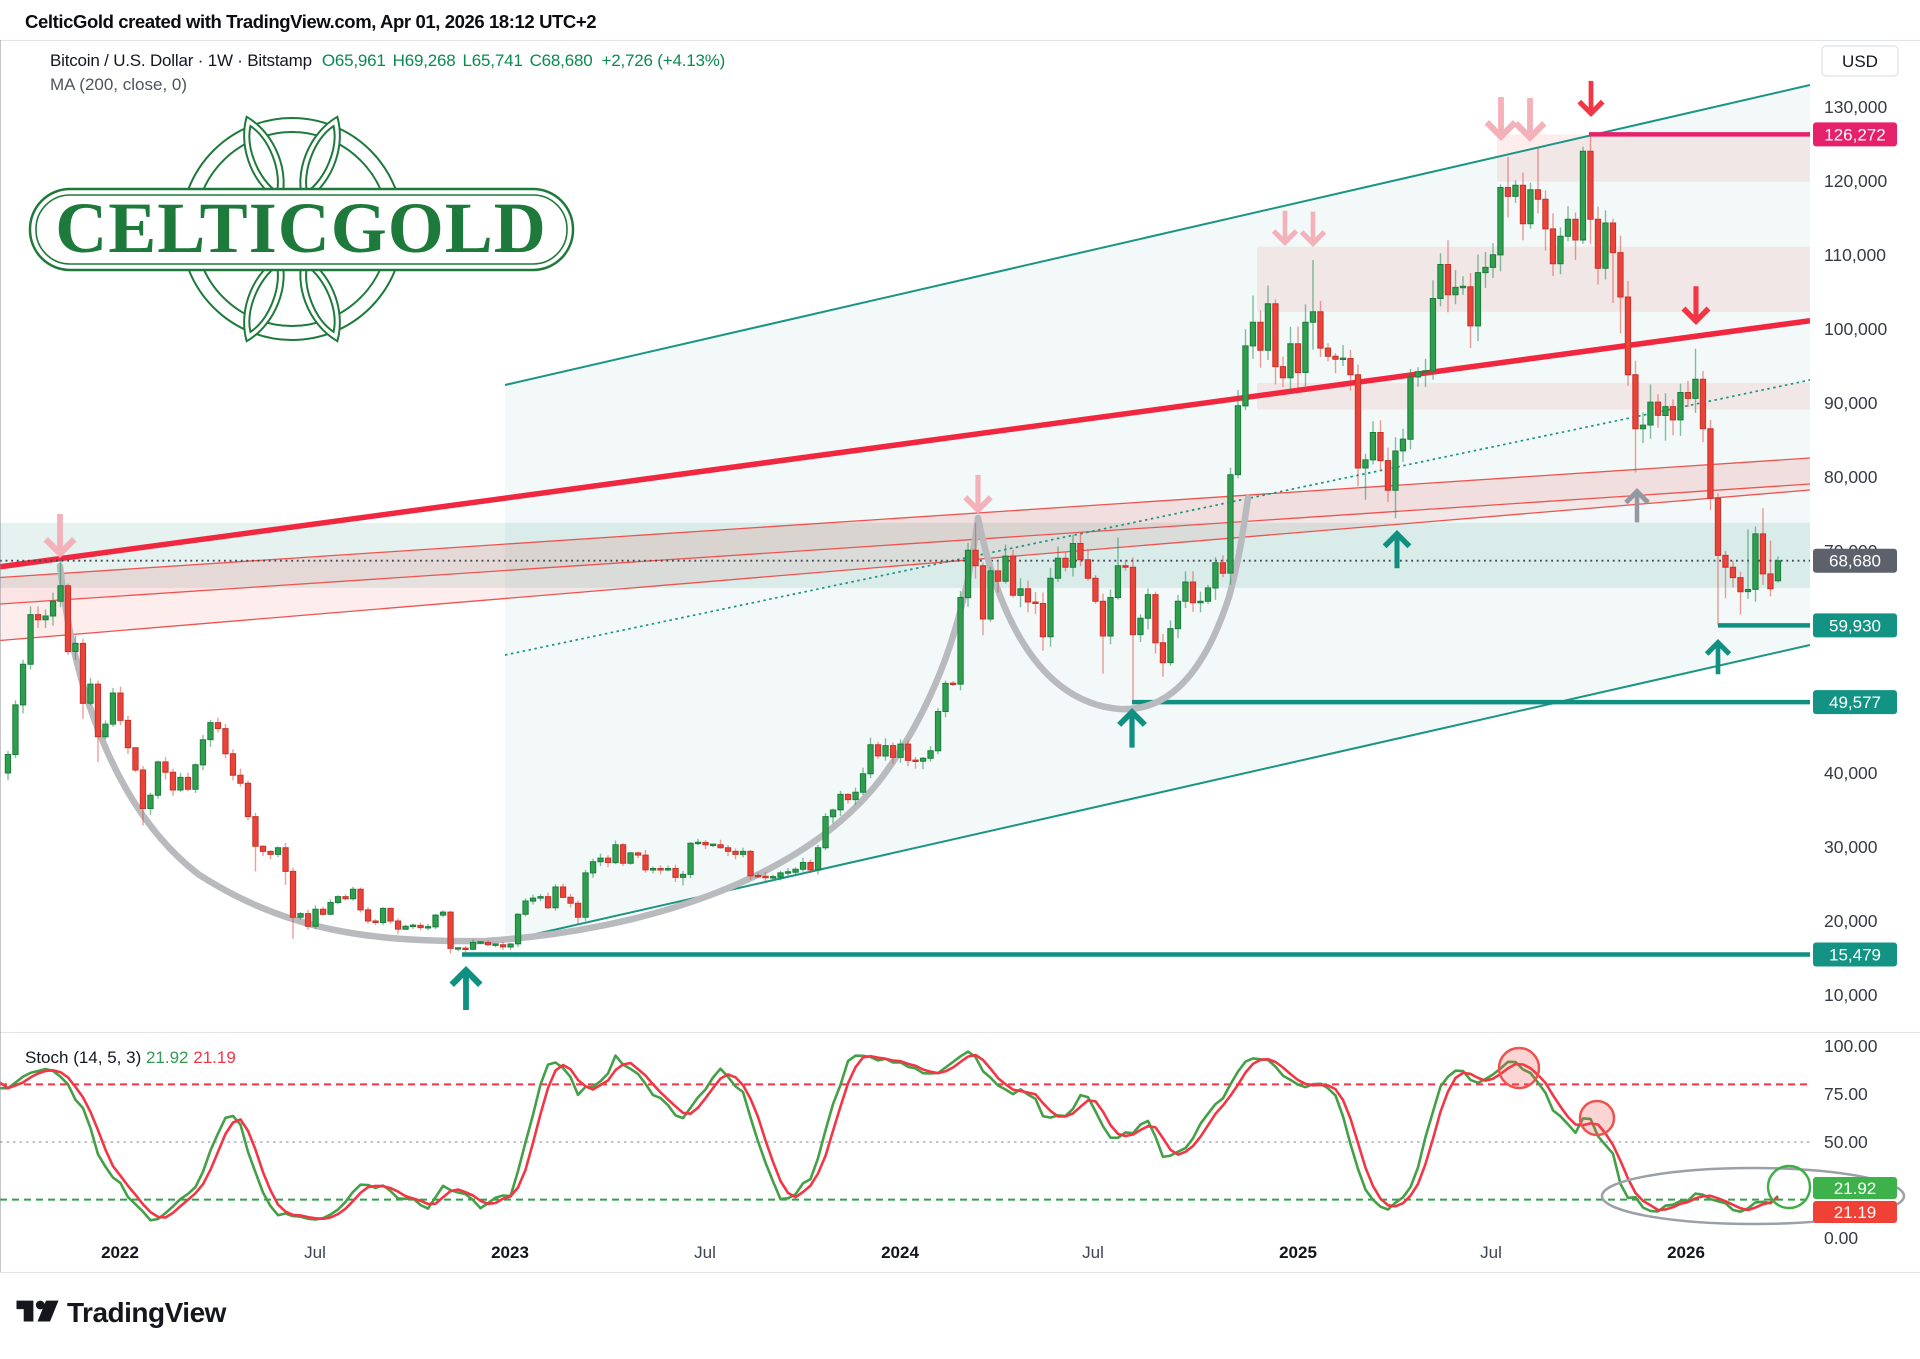  I want to click on svg-text: CELTICGOLD, so click(301, 228).